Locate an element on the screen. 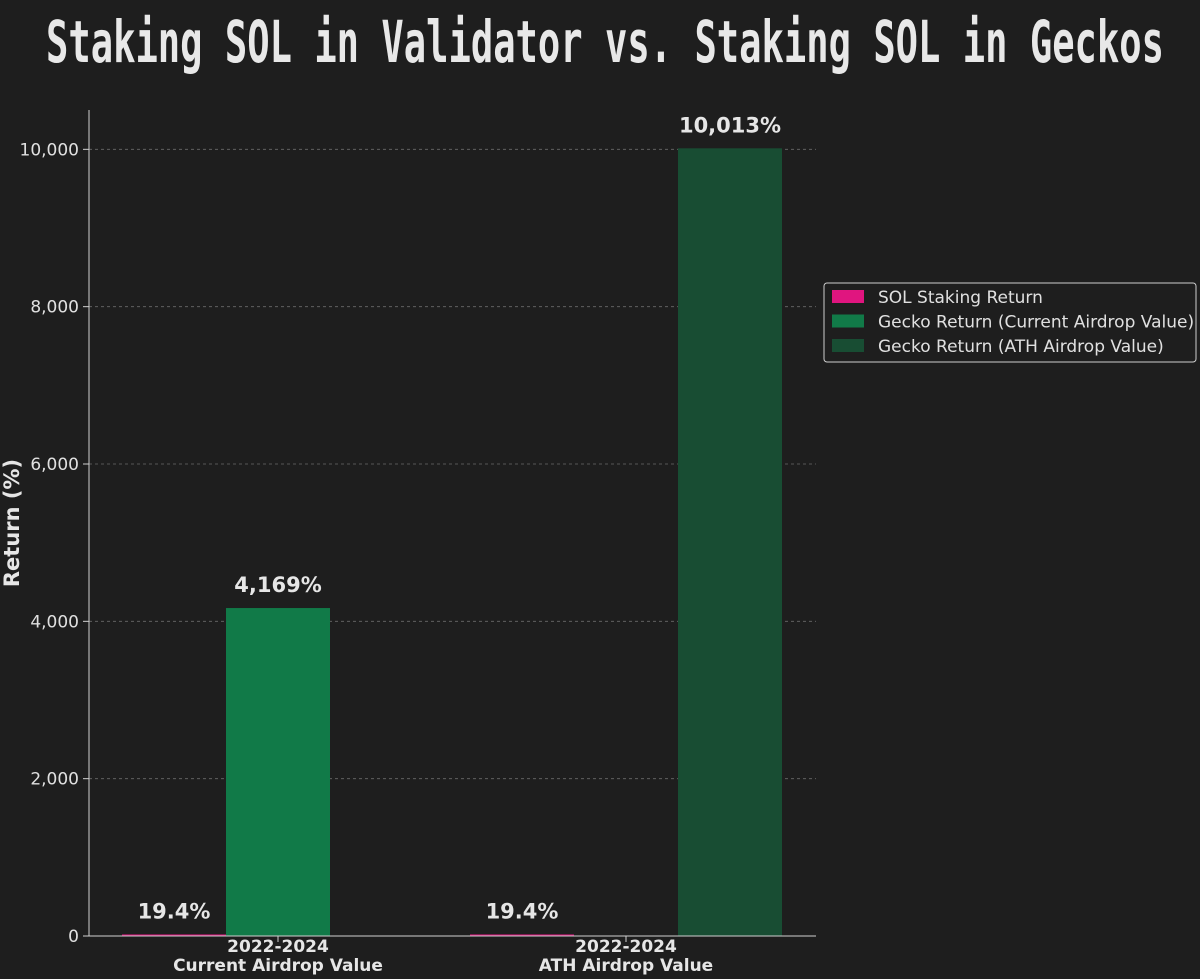  y-tick-label: 6,000 is located at coordinates (54, 465).